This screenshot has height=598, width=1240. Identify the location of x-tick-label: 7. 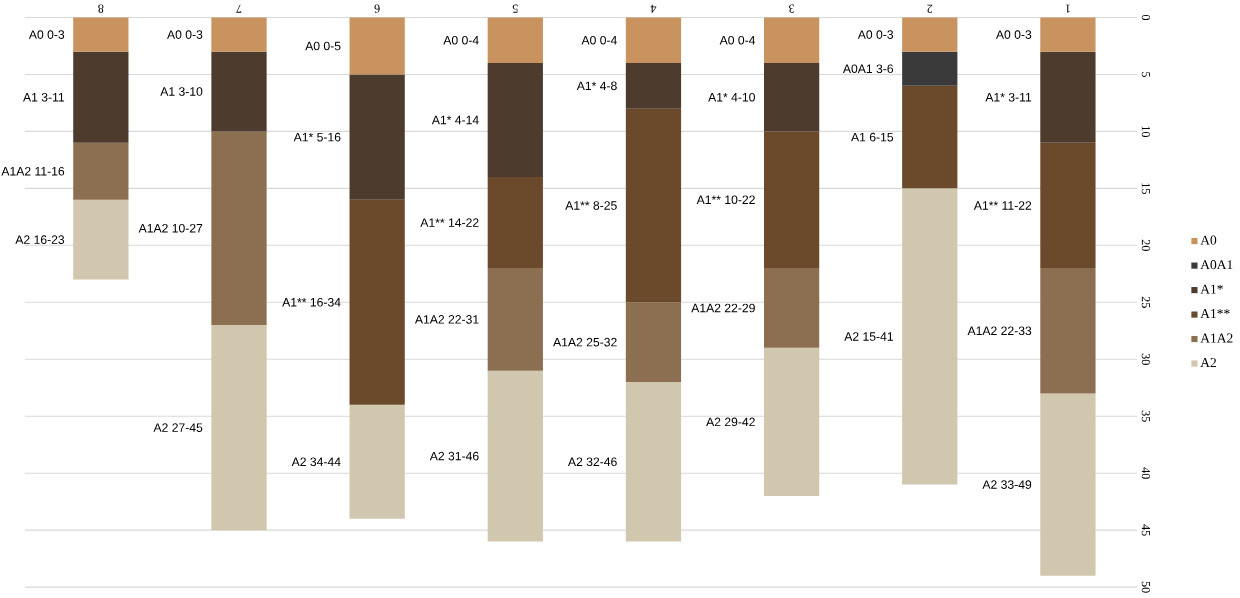
(239, 8).